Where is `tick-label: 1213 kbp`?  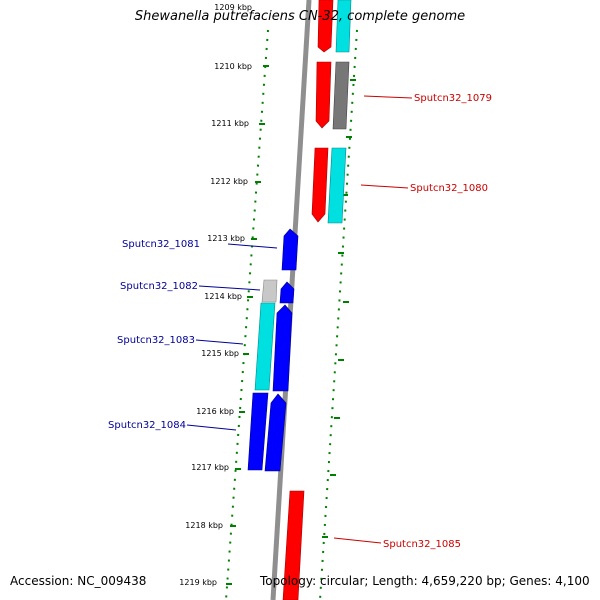
tick-label: 1213 kbp is located at coordinates (226, 238).